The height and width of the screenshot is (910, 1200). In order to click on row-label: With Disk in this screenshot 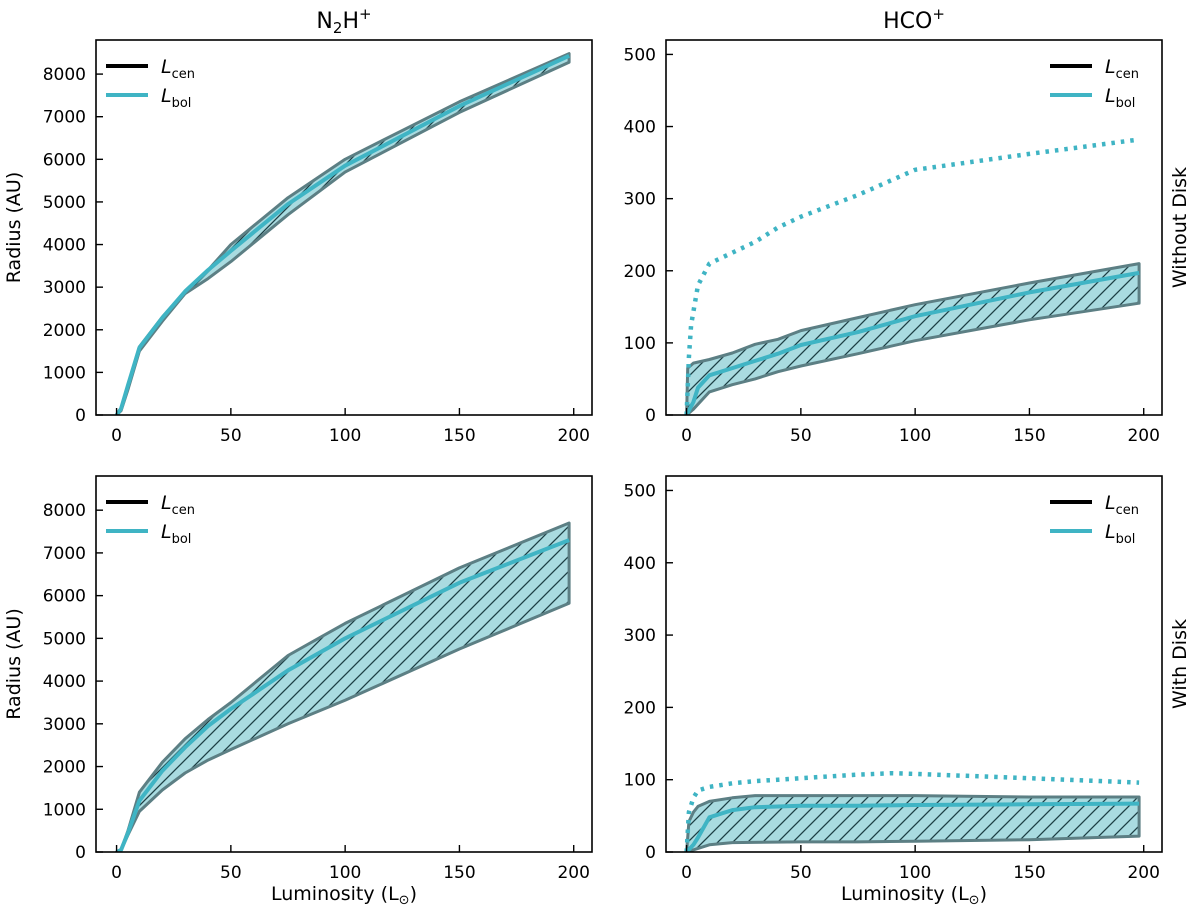, I will do `click(1180, 664)`.